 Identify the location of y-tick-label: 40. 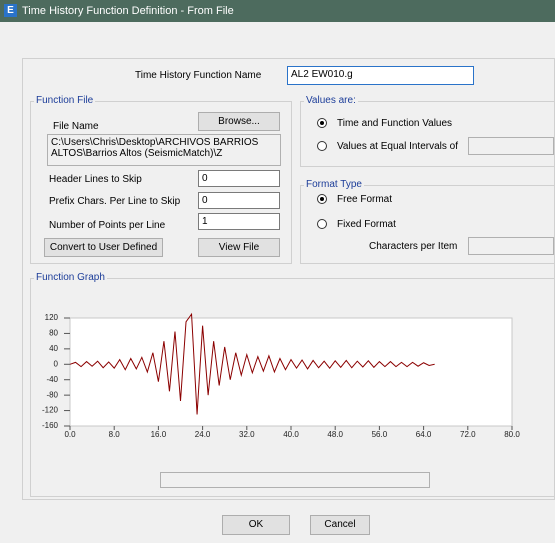
(53, 348).